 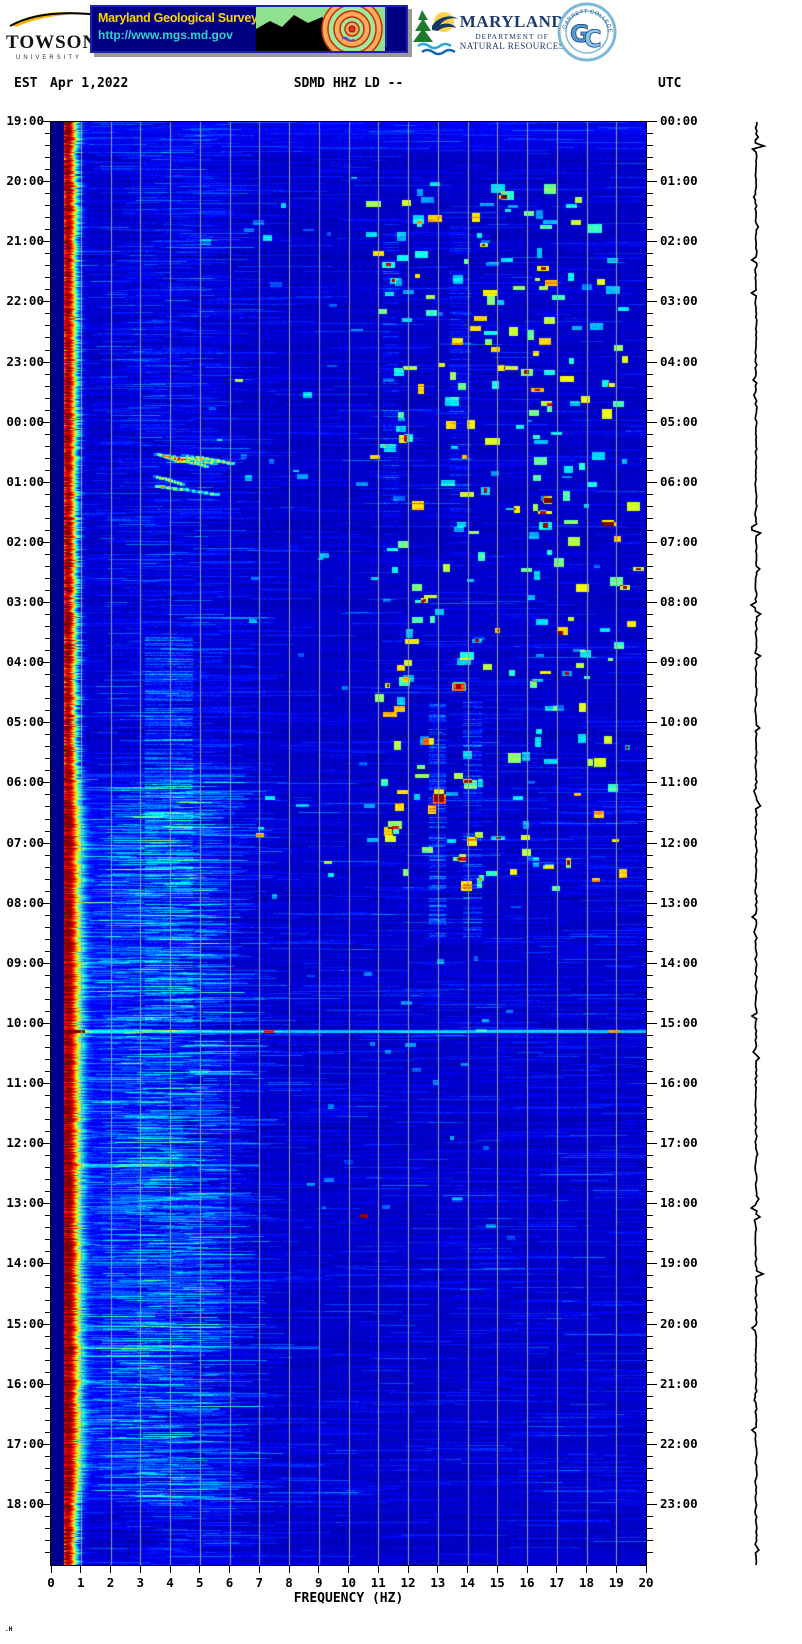 What do you see at coordinates (679, 421) in the screenshot?
I see `time-tick-label-utc: 05:00` at bounding box center [679, 421].